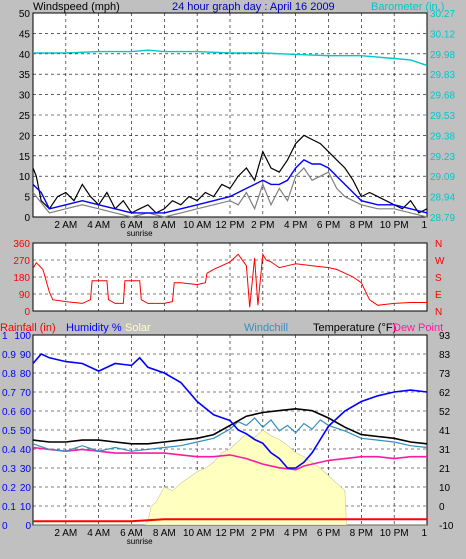 This screenshot has width=466, height=559. What do you see at coordinates (229, 280) in the screenshot?
I see `wind-direction-series` at bounding box center [229, 280].